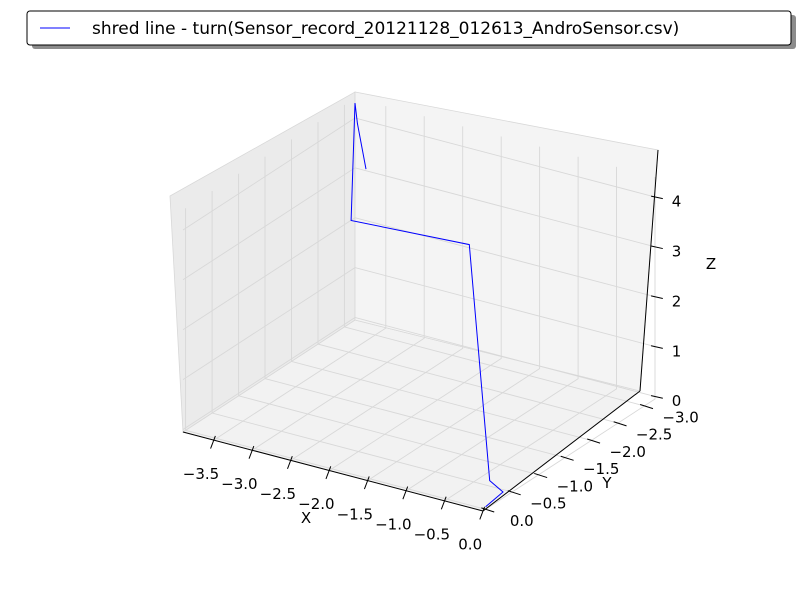  Describe the element at coordinates (711, 264) in the screenshot. I see `z-axis-title: Z` at that location.